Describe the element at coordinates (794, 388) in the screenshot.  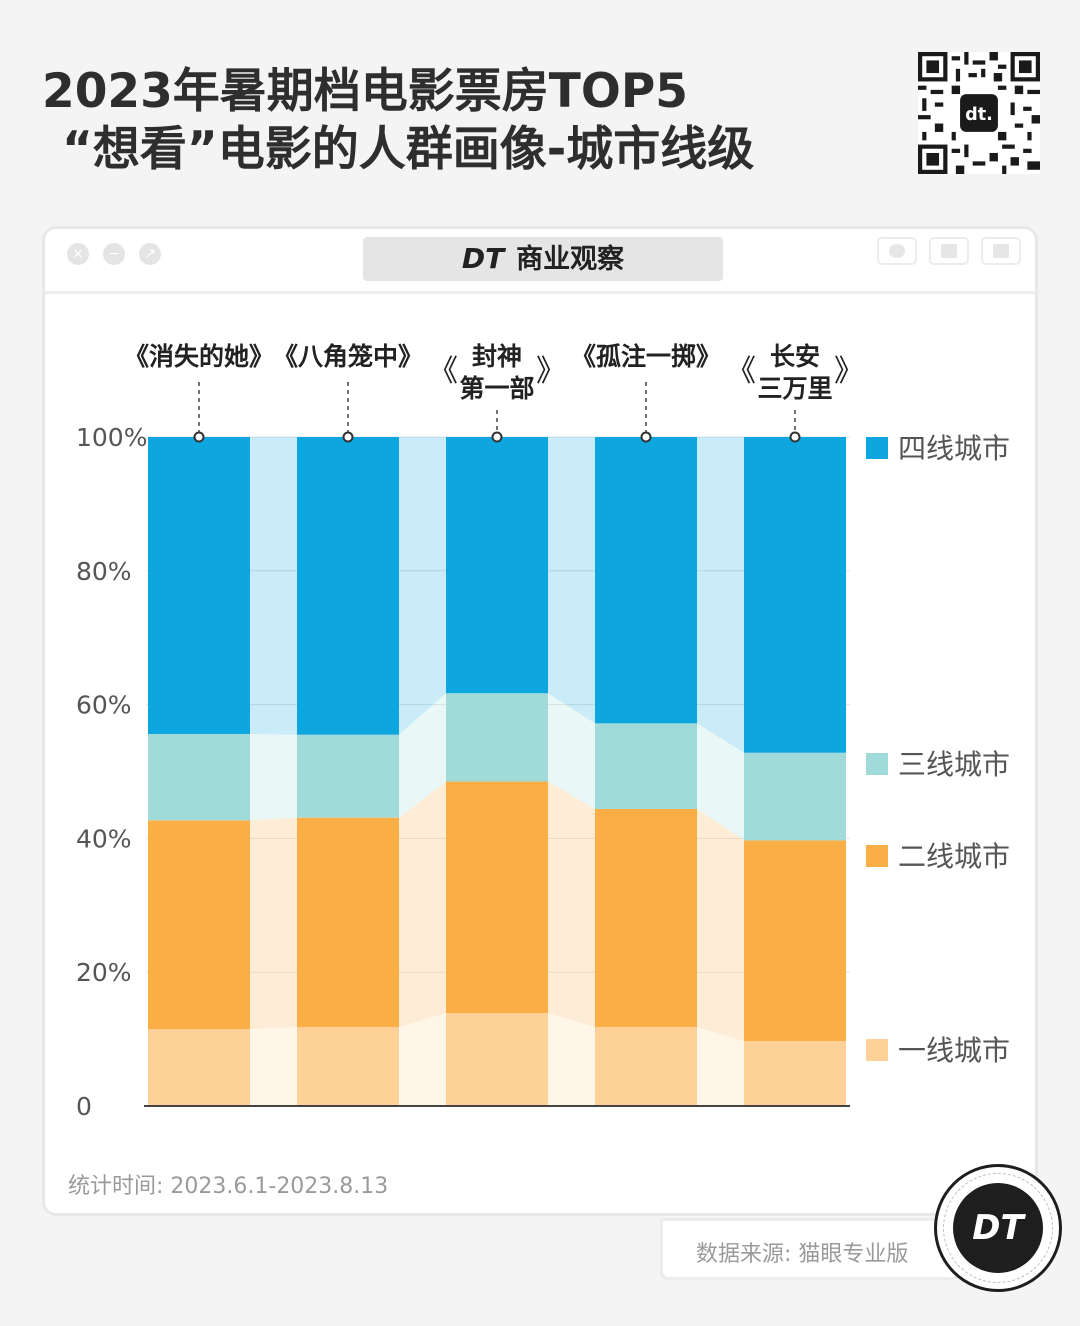
I see `category-label-line: 三万里` at that location.